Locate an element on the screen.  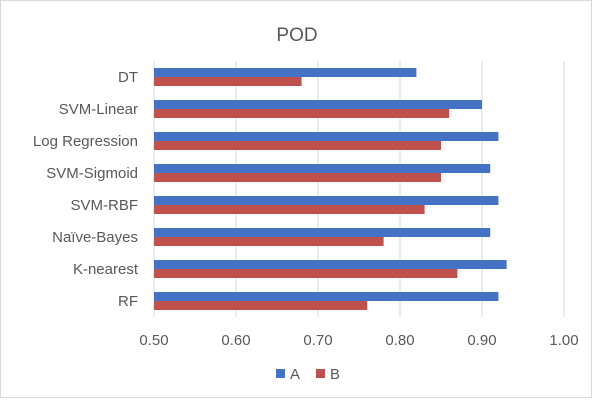
category-label: RF is located at coordinates (128, 301).